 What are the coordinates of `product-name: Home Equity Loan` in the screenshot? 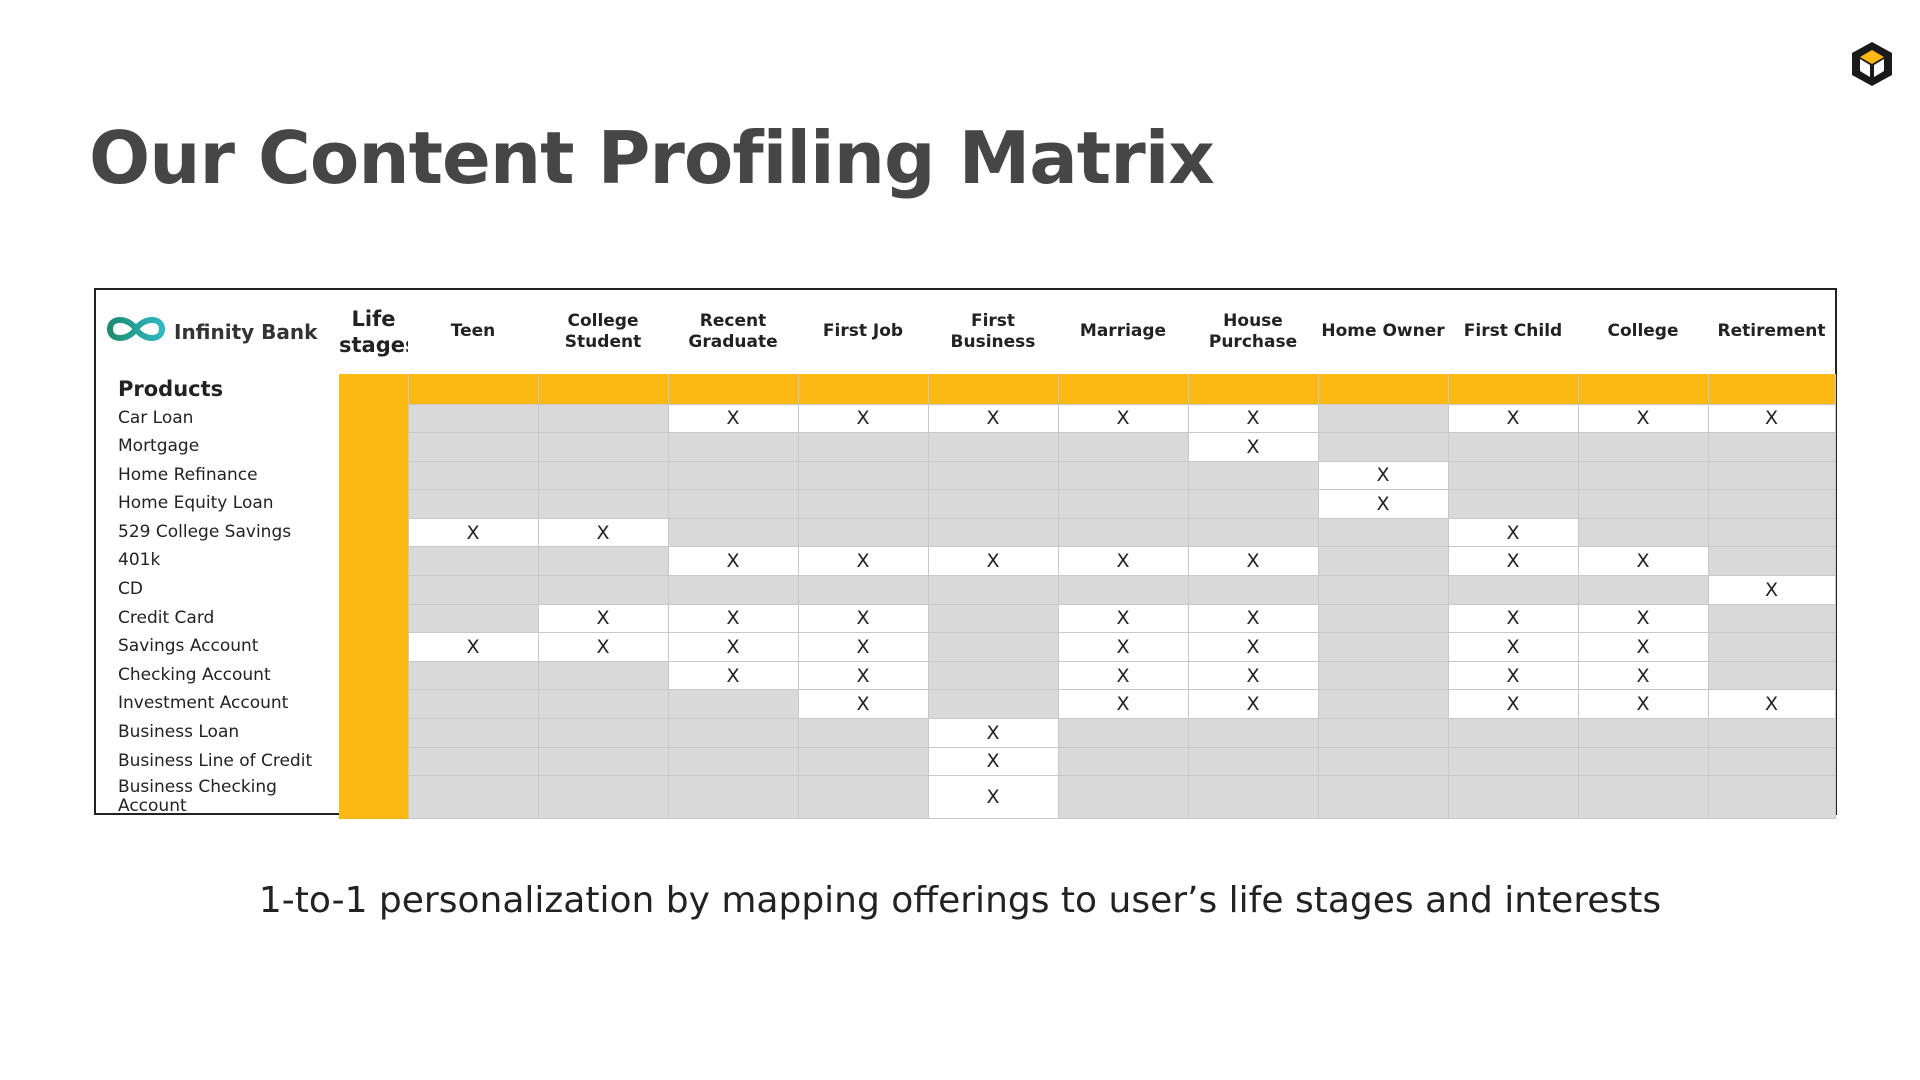 It's located at (196, 503).